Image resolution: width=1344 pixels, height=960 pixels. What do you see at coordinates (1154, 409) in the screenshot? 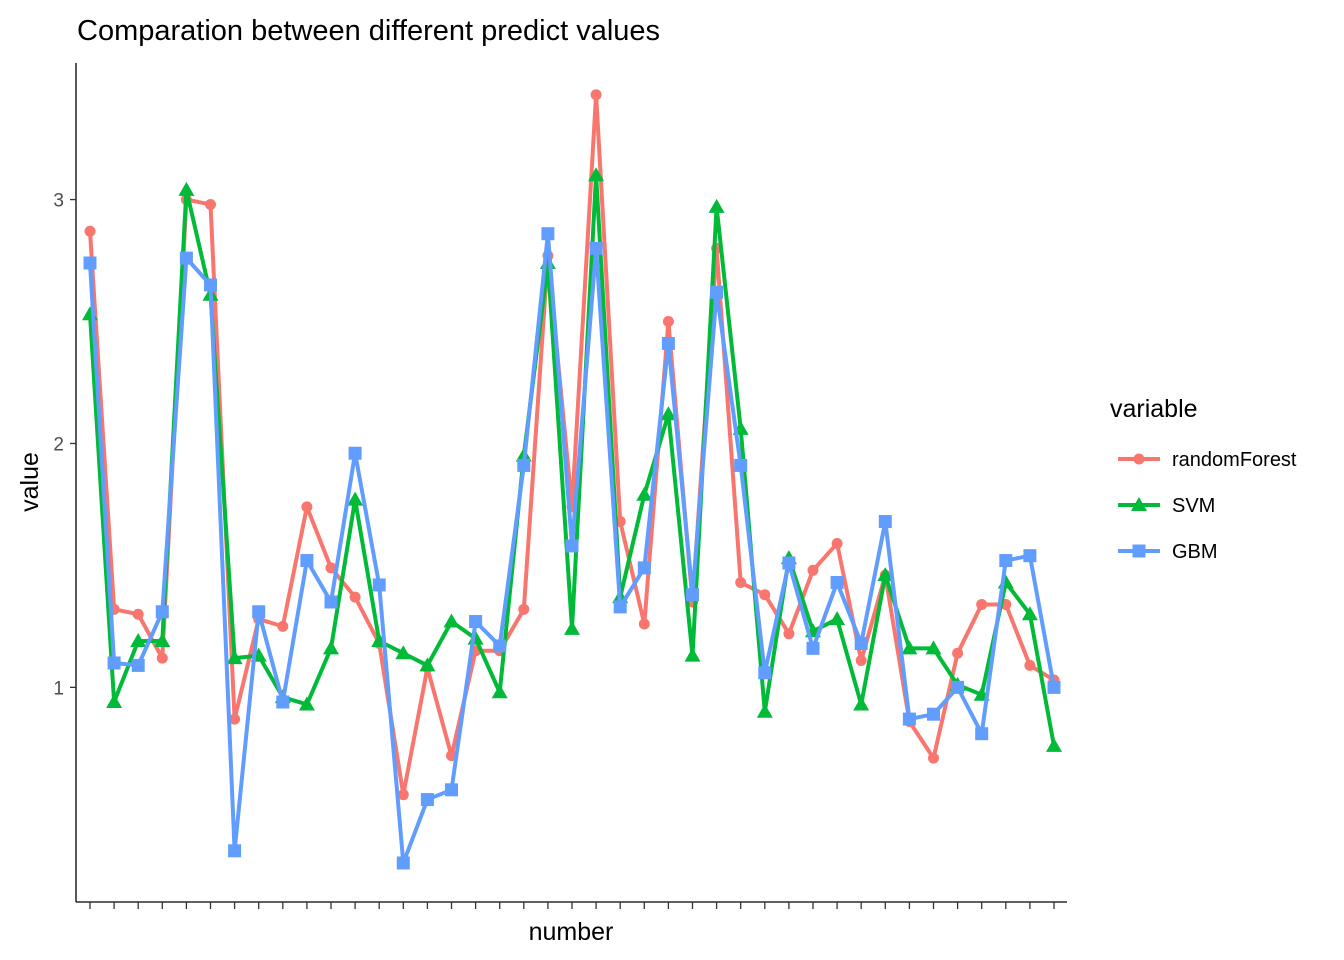
I see `legend-title: variable` at bounding box center [1154, 409].